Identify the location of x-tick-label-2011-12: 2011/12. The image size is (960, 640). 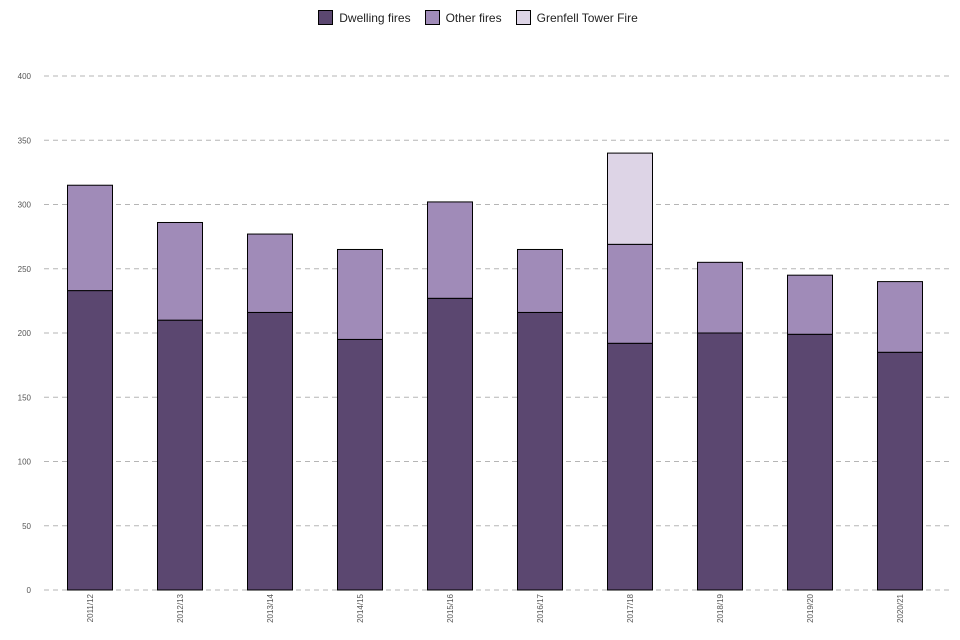
(90, 607).